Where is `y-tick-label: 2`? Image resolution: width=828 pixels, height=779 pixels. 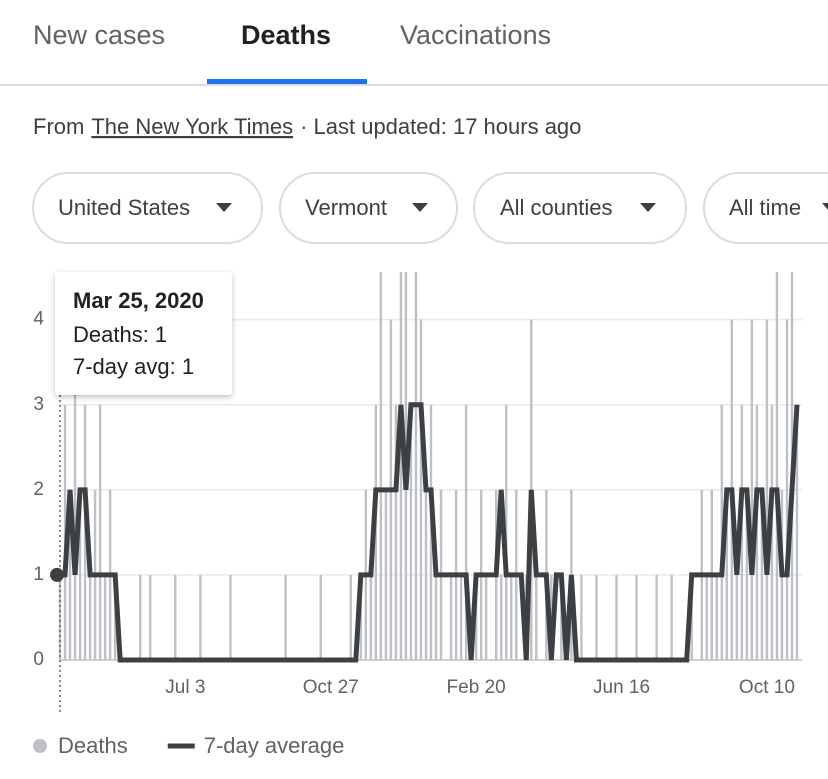
y-tick-label: 2 is located at coordinates (38, 489).